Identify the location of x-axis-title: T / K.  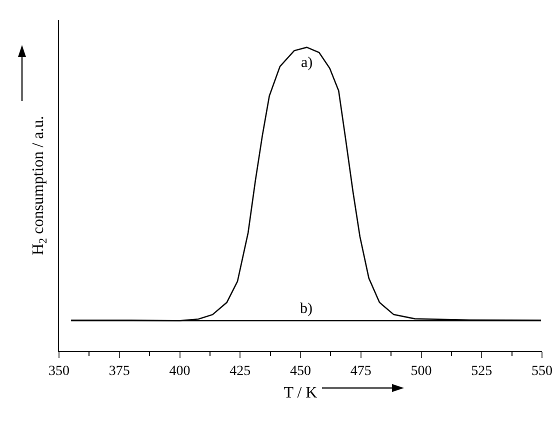
(301, 393).